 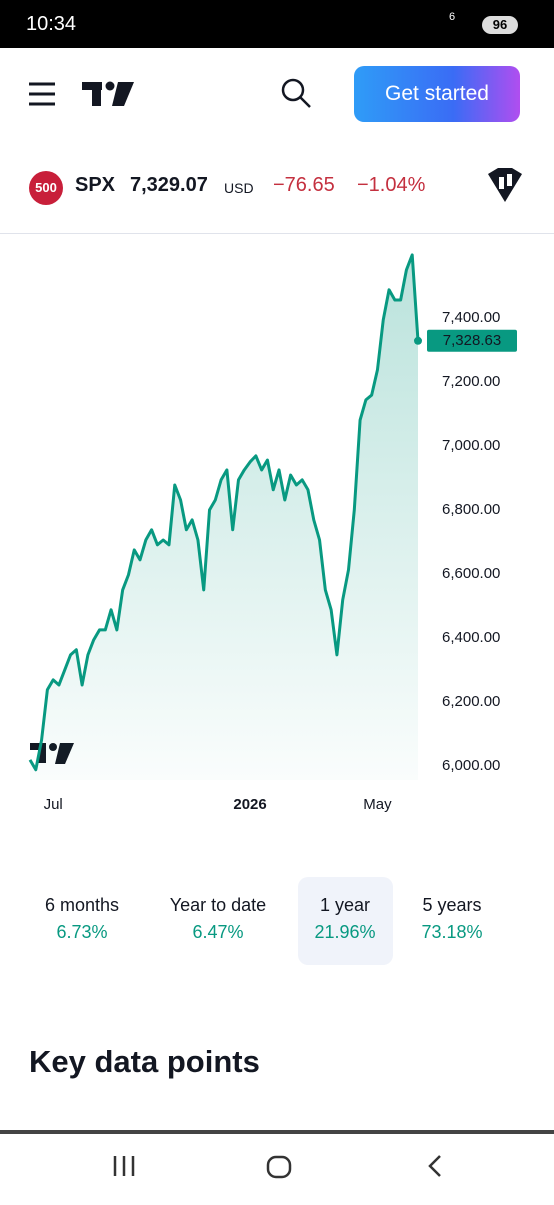 What do you see at coordinates (345, 905) in the screenshot?
I see `period-label: 1 year` at bounding box center [345, 905].